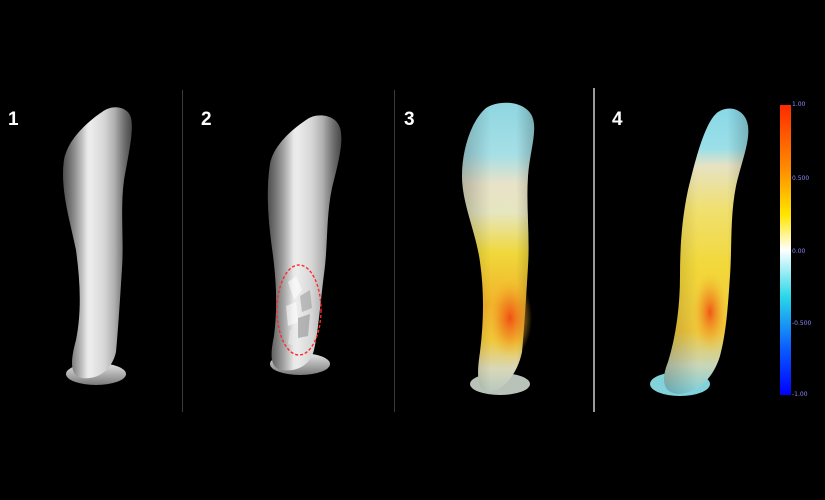 This screenshot has height=500, width=825. Describe the element at coordinates (409, 119) in the screenshot. I see `panel-label-3: 3` at that location.